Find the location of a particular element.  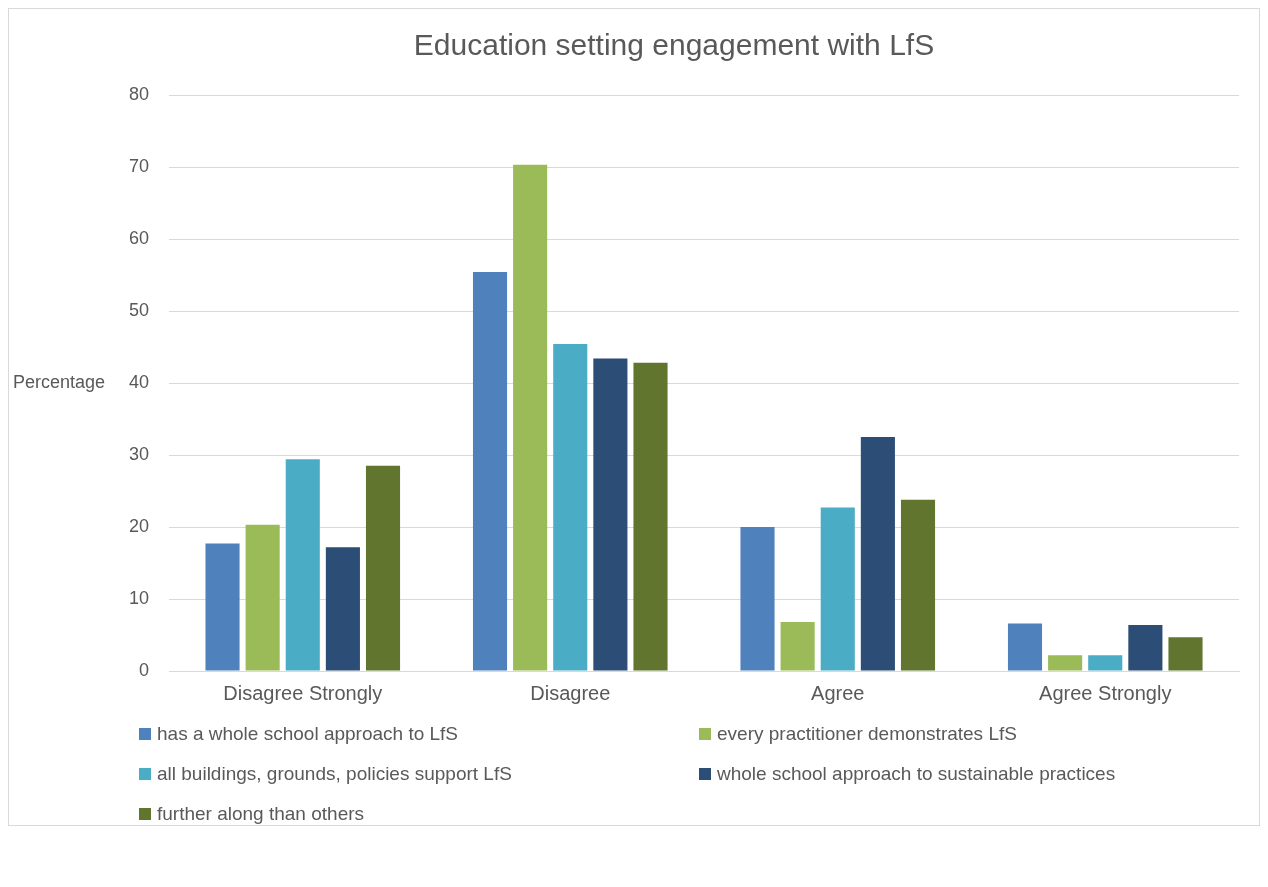

x-tick-label: Agree is located at coordinates (838, 692).